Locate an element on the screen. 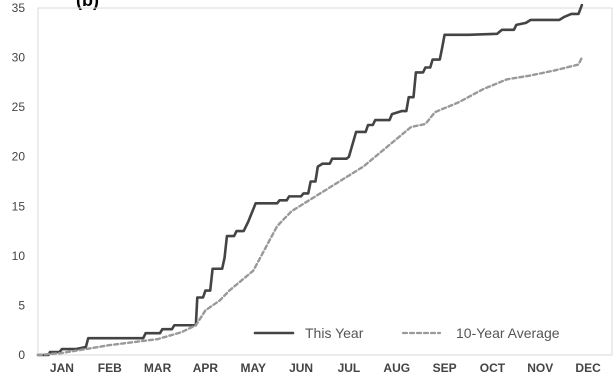 The image size is (613, 376). x-tick-label: SEP is located at coordinates (445, 368).